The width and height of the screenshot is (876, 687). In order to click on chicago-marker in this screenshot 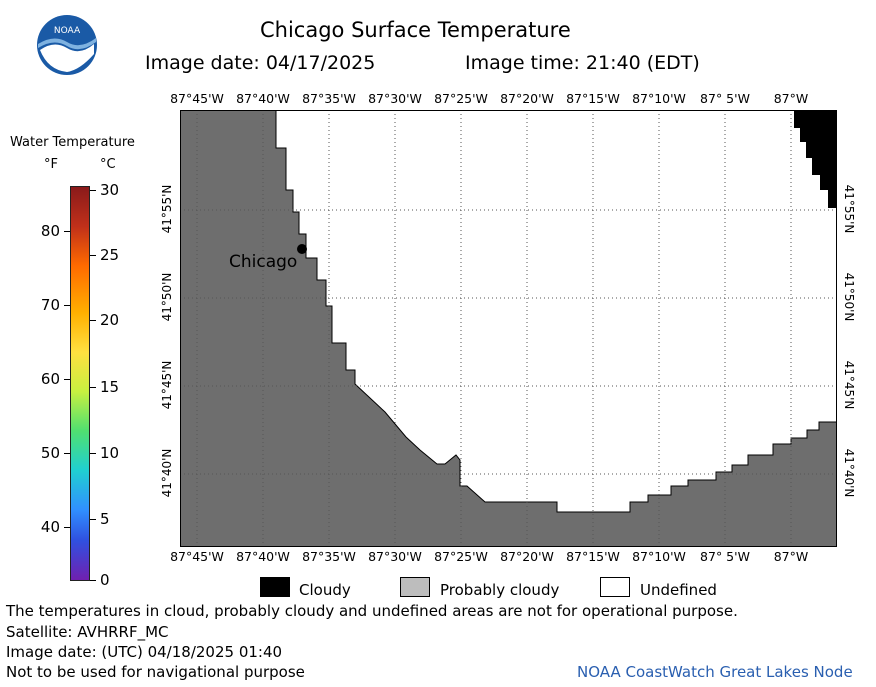, I will do `click(302, 249)`.